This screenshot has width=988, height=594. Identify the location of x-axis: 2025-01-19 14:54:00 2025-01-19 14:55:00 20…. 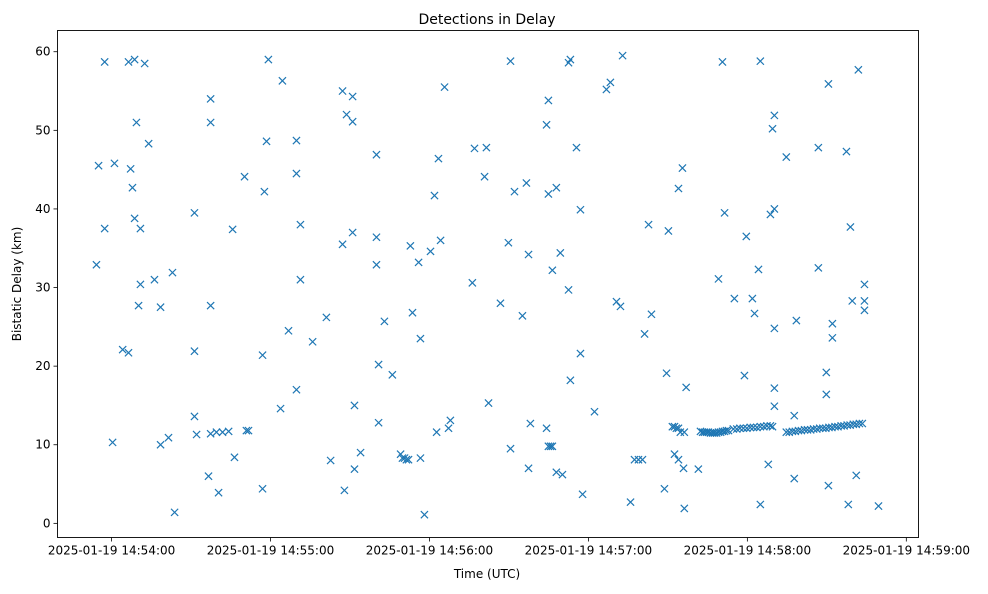
(509, 547).